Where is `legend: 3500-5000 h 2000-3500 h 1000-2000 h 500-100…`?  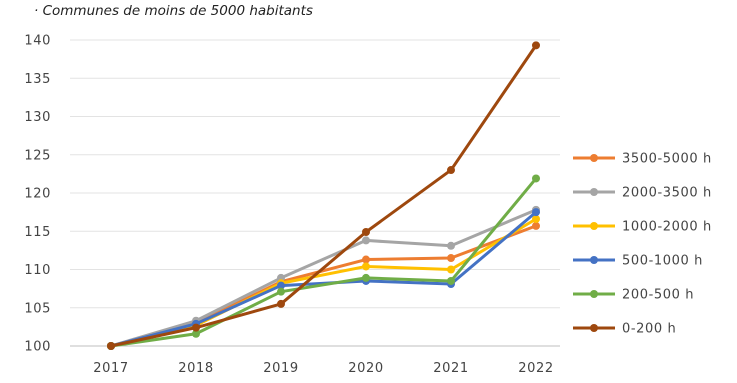
legend: 3500-5000 h 2000-3500 h 1000-2000 h 500-100… is located at coordinates (642, 244).